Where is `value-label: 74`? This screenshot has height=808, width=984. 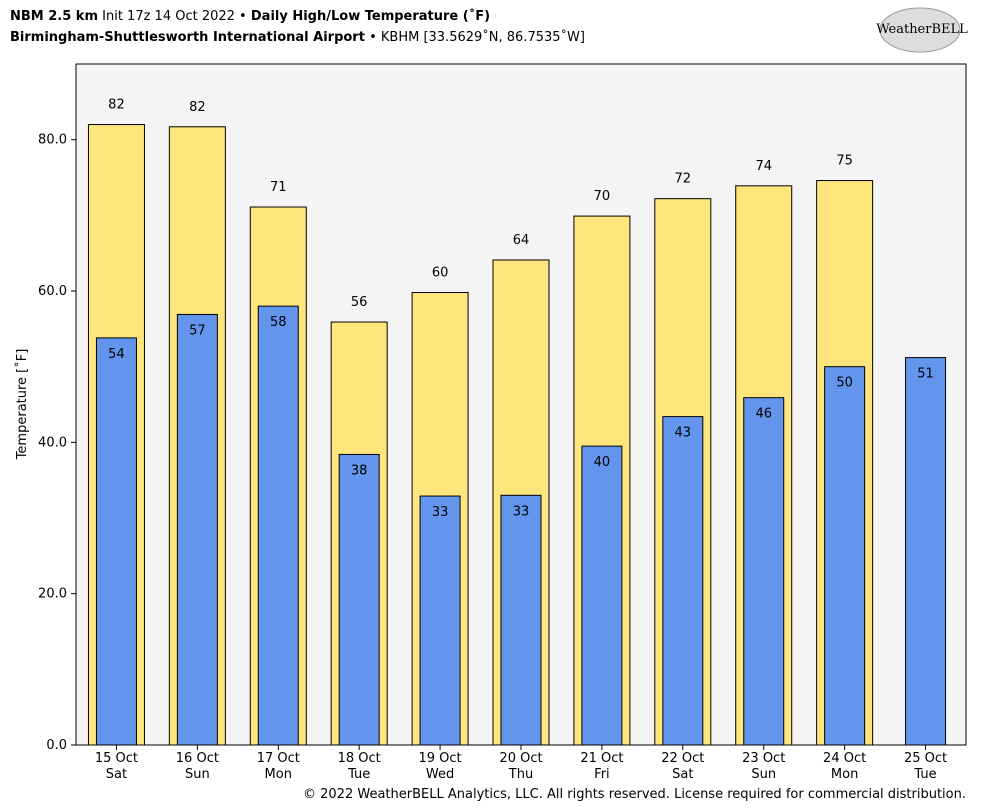 value-label: 74 is located at coordinates (763, 166).